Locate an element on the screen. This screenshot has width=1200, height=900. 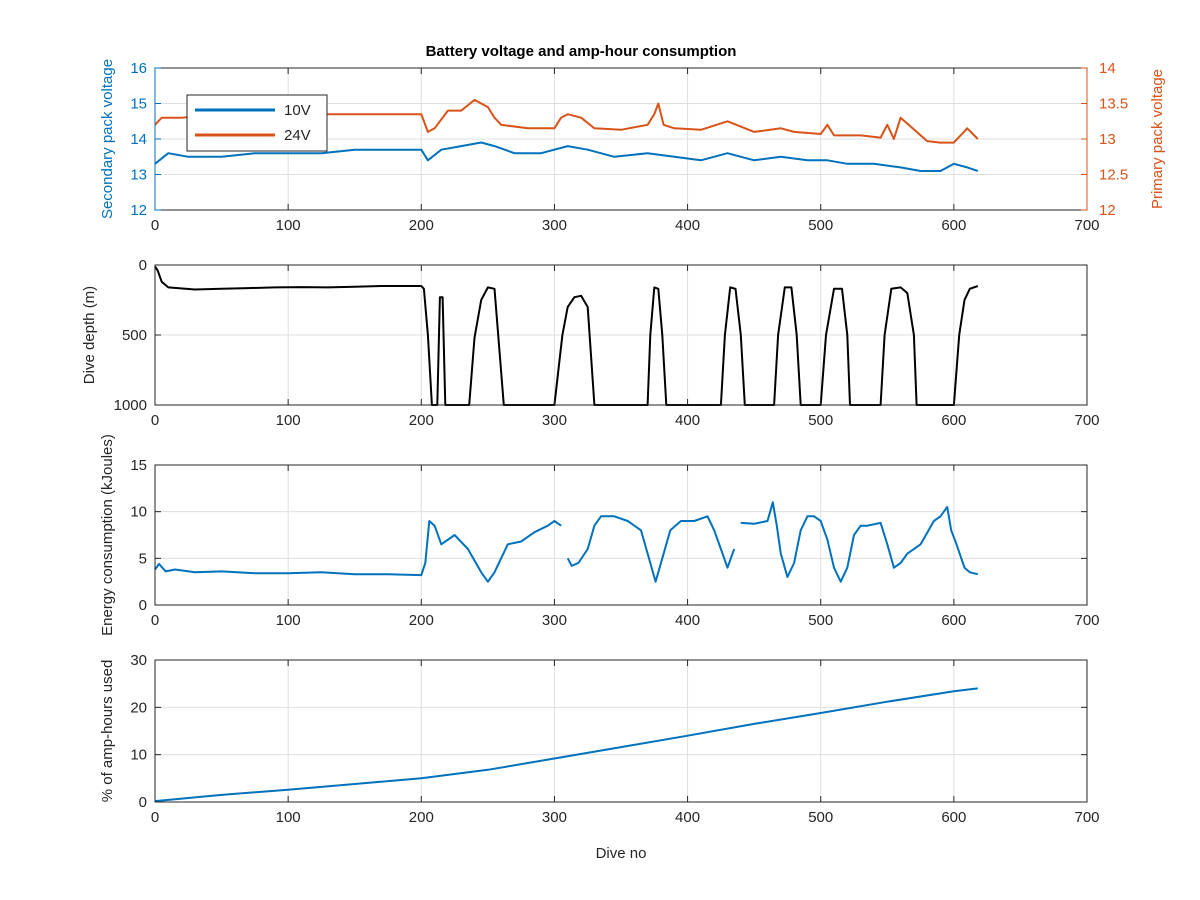
y-tick-label: 5 is located at coordinates (143, 558).